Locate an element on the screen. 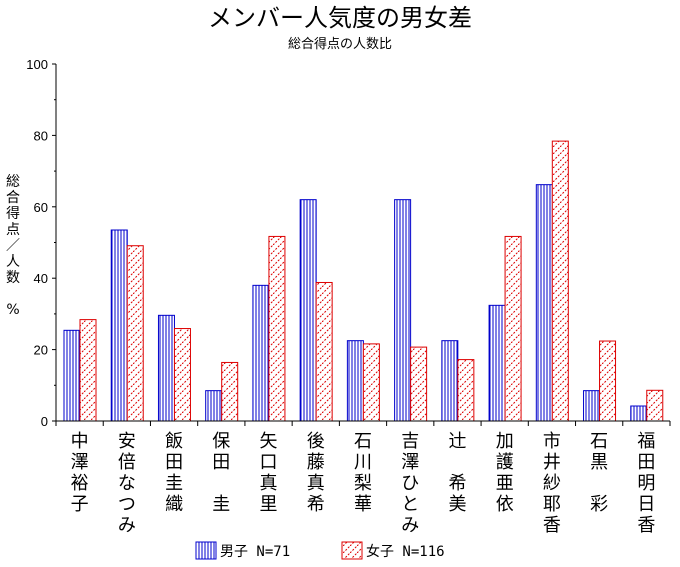 Image resolution: width=680 pixels, height=567 pixels. y-axis-label-char: ／ is located at coordinates (13, 246).